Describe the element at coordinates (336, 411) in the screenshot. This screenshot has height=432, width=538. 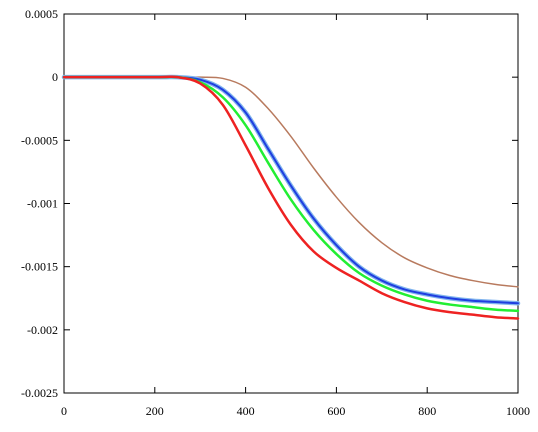
I see `x-tick-label: 600` at that location.